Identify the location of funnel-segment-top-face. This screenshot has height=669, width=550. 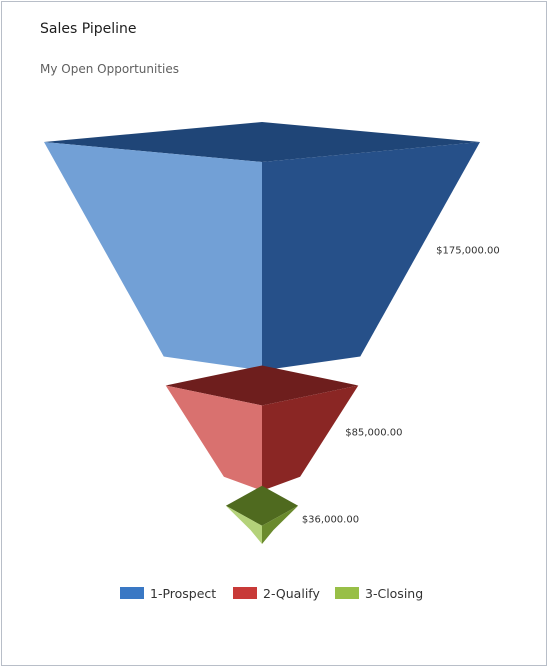
(262, 505).